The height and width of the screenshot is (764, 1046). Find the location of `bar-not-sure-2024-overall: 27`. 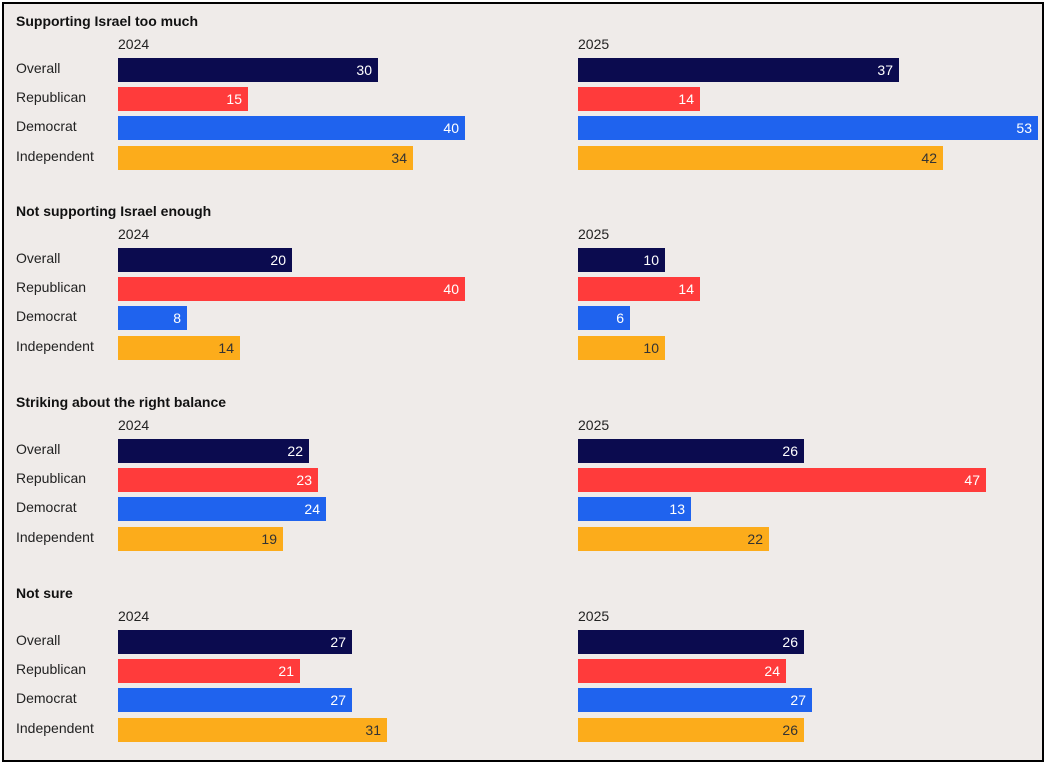

bar-not-sure-2024-overall: 27 is located at coordinates (235, 642).